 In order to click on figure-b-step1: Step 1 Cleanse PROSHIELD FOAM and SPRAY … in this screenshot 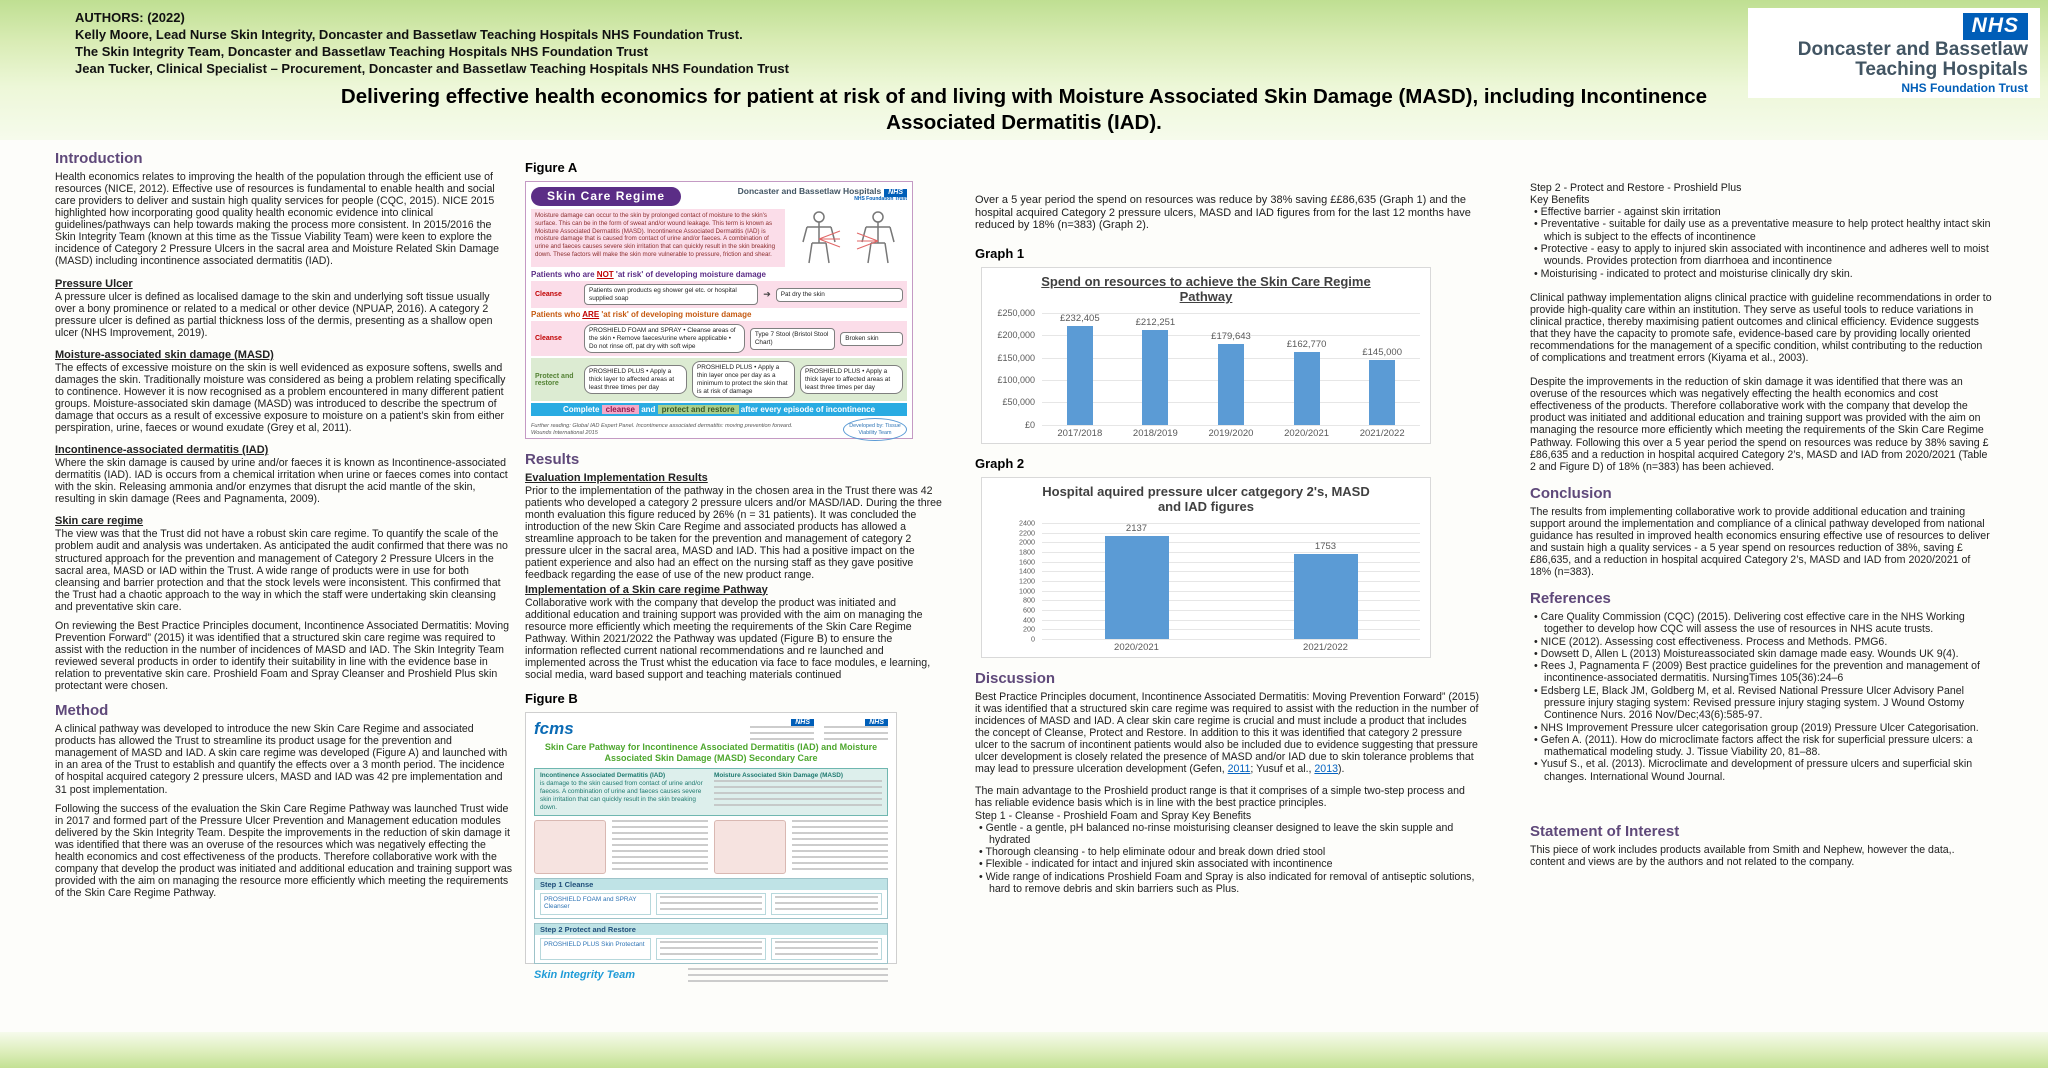, I will do `click(711, 898)`.